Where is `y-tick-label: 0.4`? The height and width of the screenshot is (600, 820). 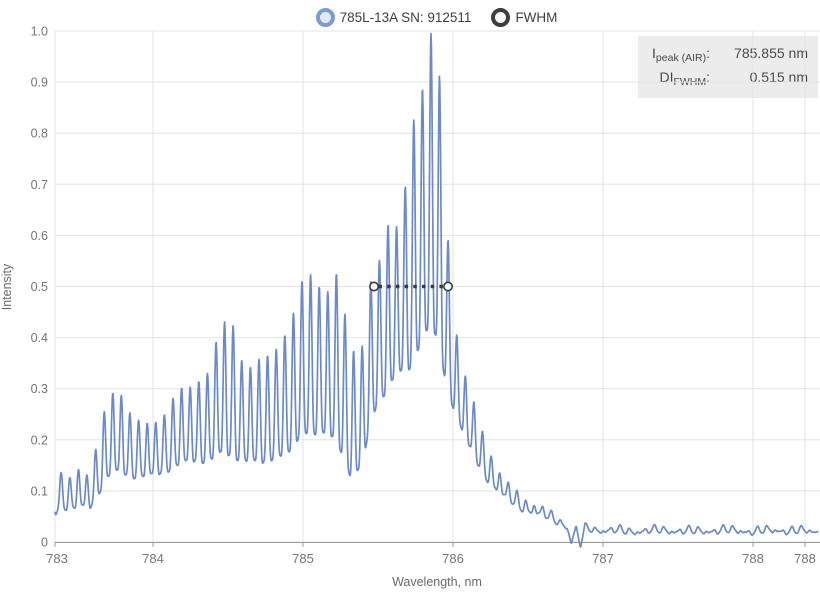 y-tick-label: 0.4 is located at coordinates (39, 338).